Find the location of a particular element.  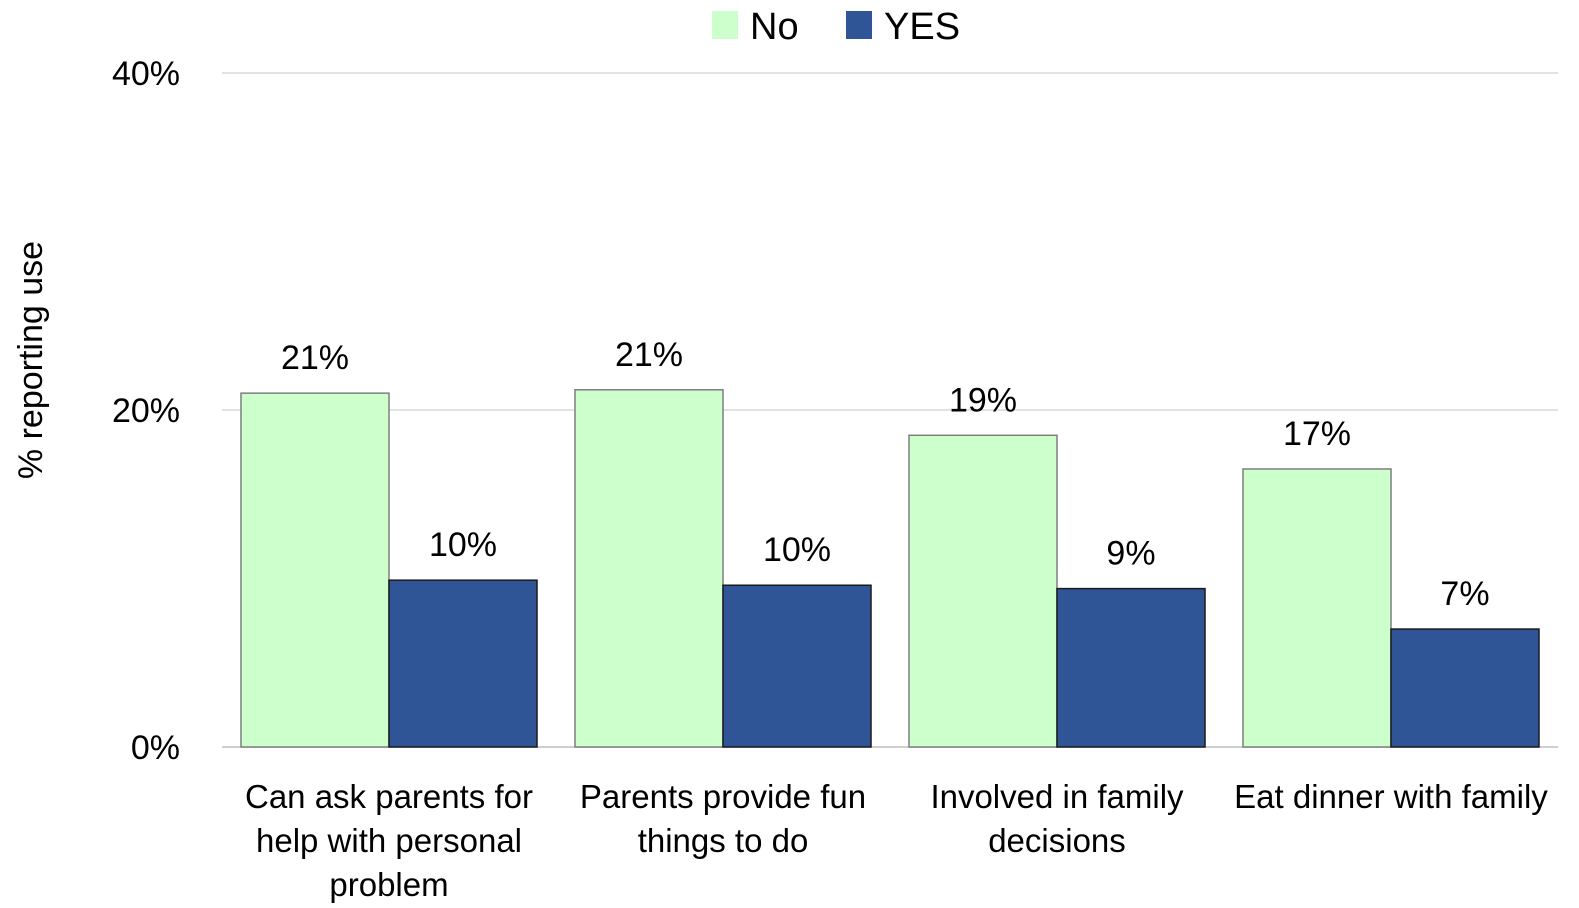

x-tick-label: Parents provide fun is located at coordinates (723, 796).